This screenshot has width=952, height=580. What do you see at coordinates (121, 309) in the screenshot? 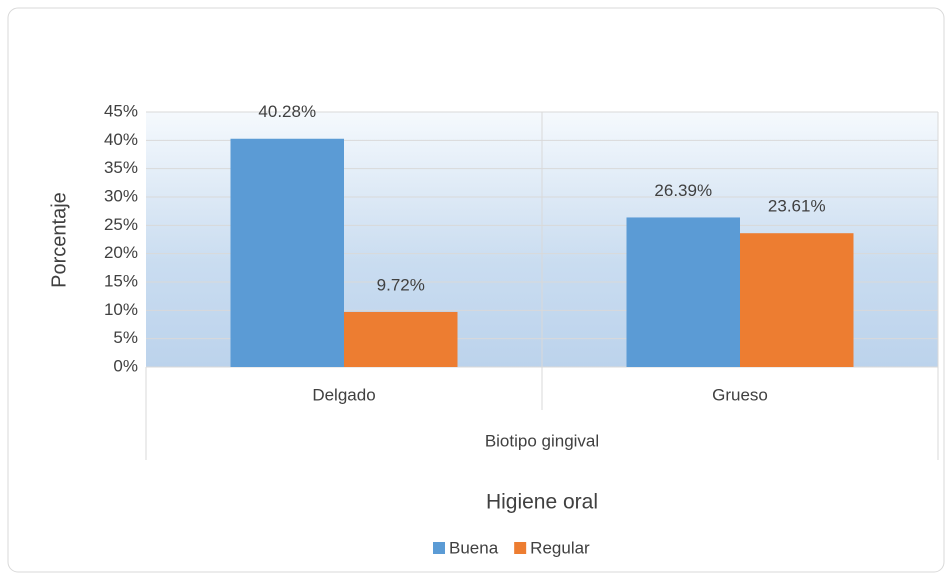
I see `y-tick-label: 10%` at bounding box center [121, 309].